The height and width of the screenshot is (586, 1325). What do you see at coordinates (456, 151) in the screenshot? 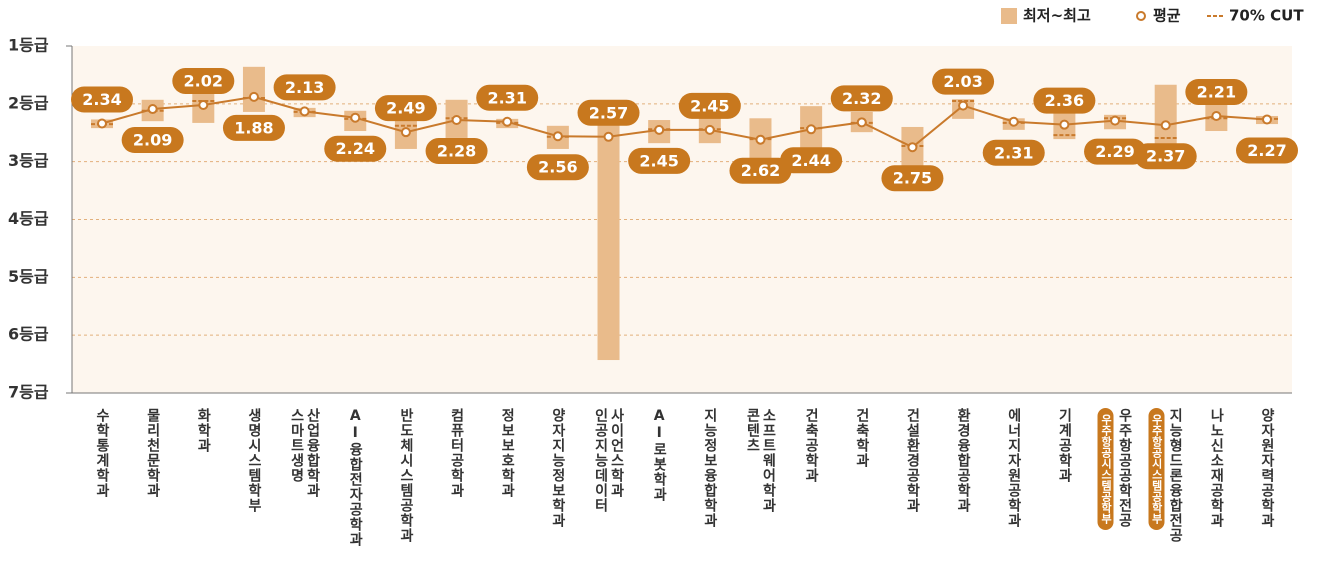
I see `value-label: 2.28` at bounding box center [456, 151].